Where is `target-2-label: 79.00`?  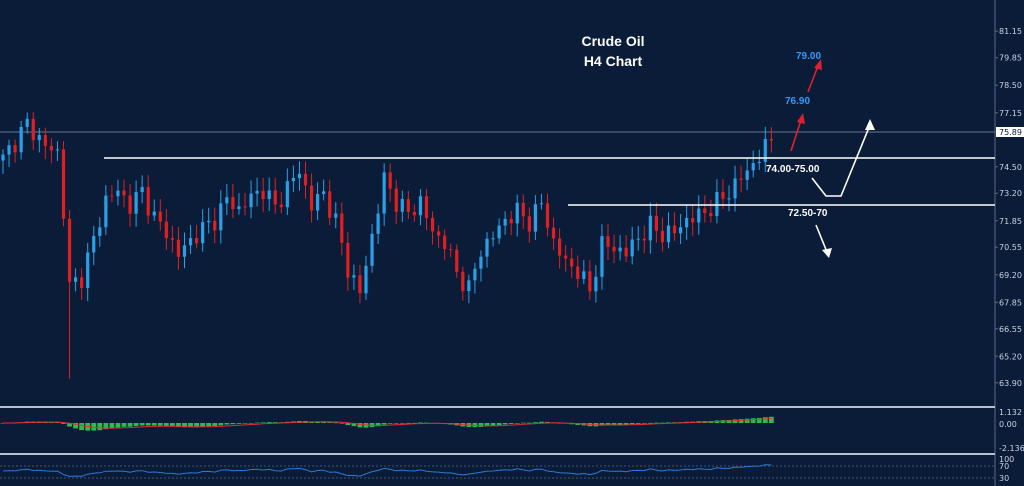
target-2-label: 79.00 is located at coordinates (808, 56).